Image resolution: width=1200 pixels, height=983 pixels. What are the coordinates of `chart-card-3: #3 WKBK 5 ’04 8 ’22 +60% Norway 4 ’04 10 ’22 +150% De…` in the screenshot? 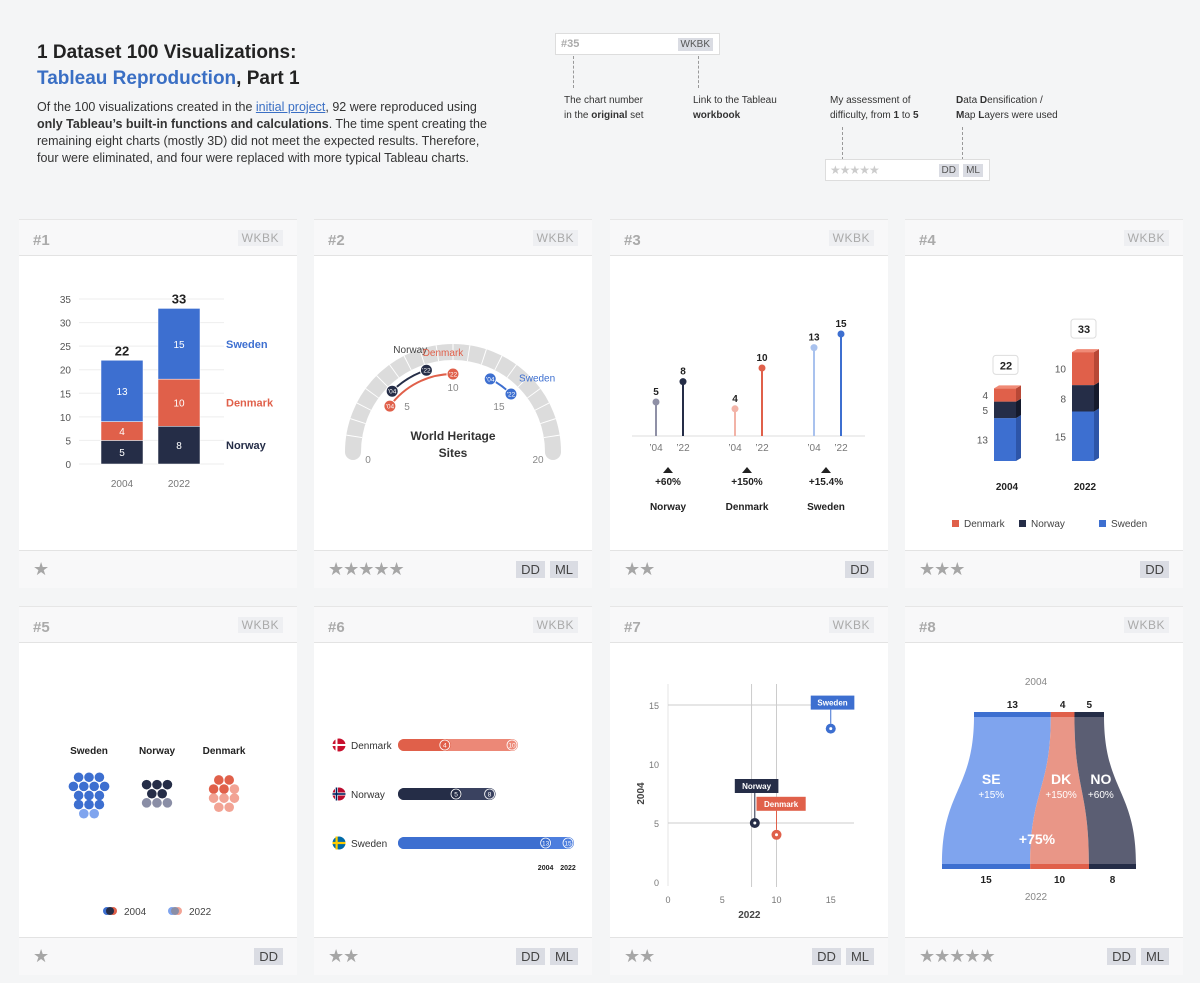 It's located at (749, 403).